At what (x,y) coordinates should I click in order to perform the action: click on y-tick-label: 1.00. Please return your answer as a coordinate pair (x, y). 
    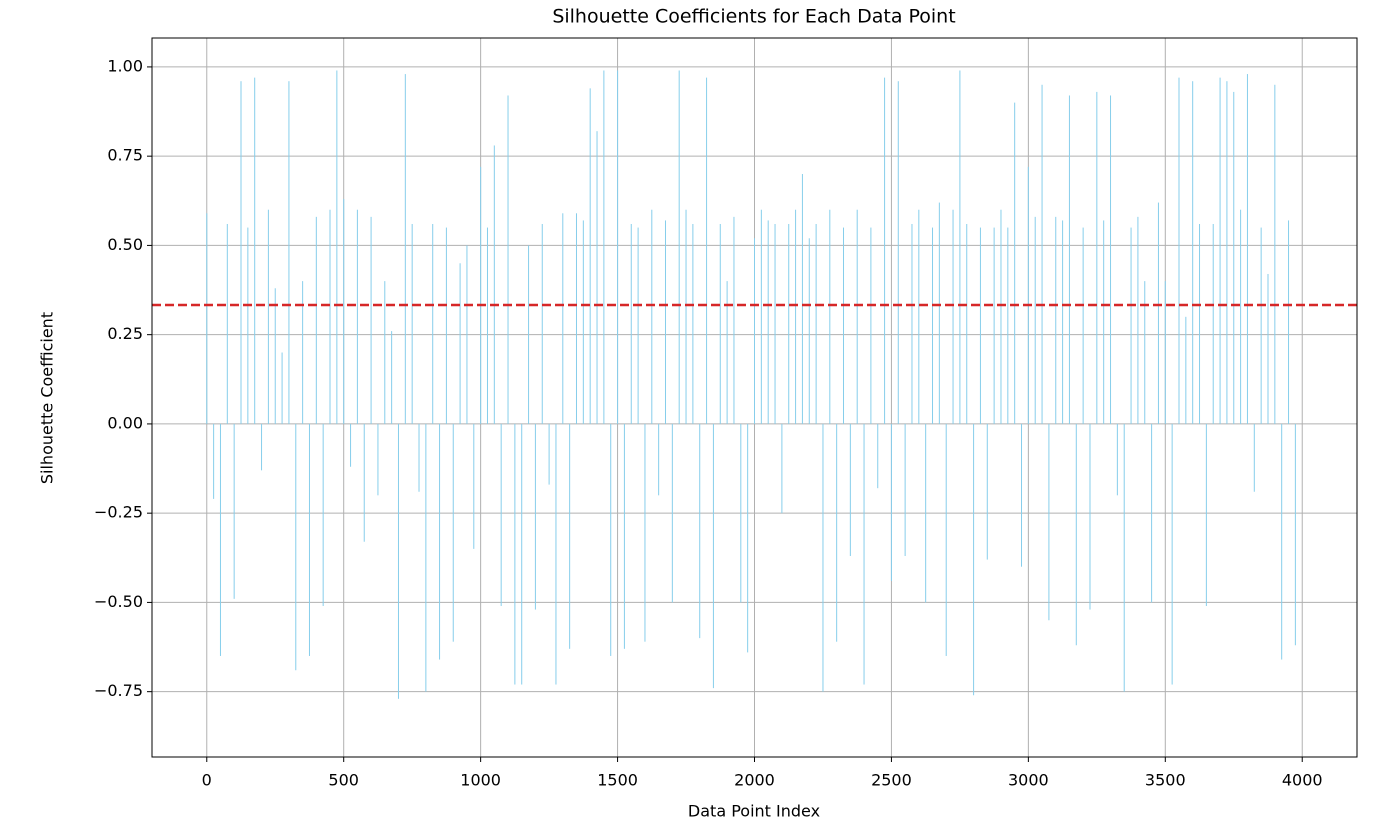
    Looking at the image, I should click on (125, 65).